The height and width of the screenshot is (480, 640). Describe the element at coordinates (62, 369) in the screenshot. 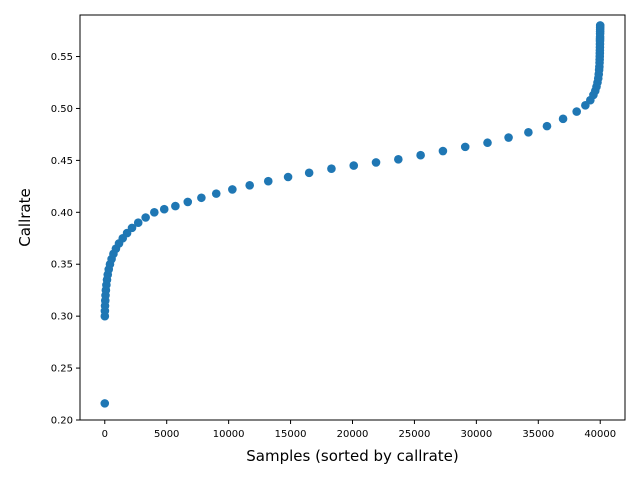

I see `y-tick-label: 0.25` at that location.